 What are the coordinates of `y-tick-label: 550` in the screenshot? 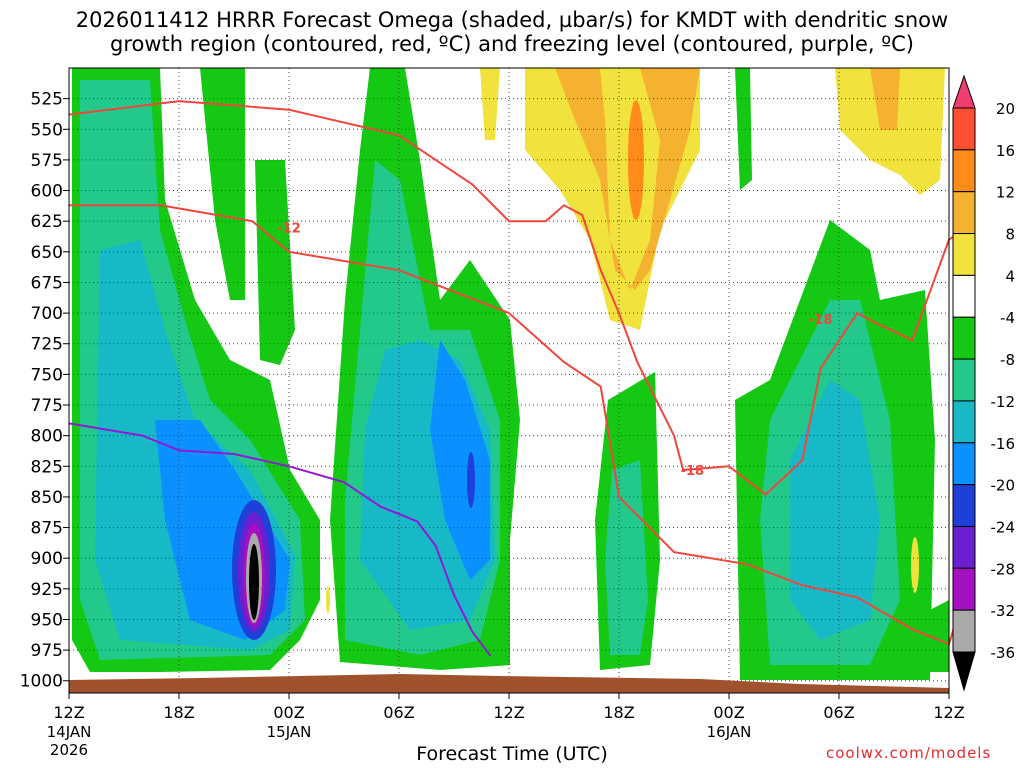 It's located at (47, 130).